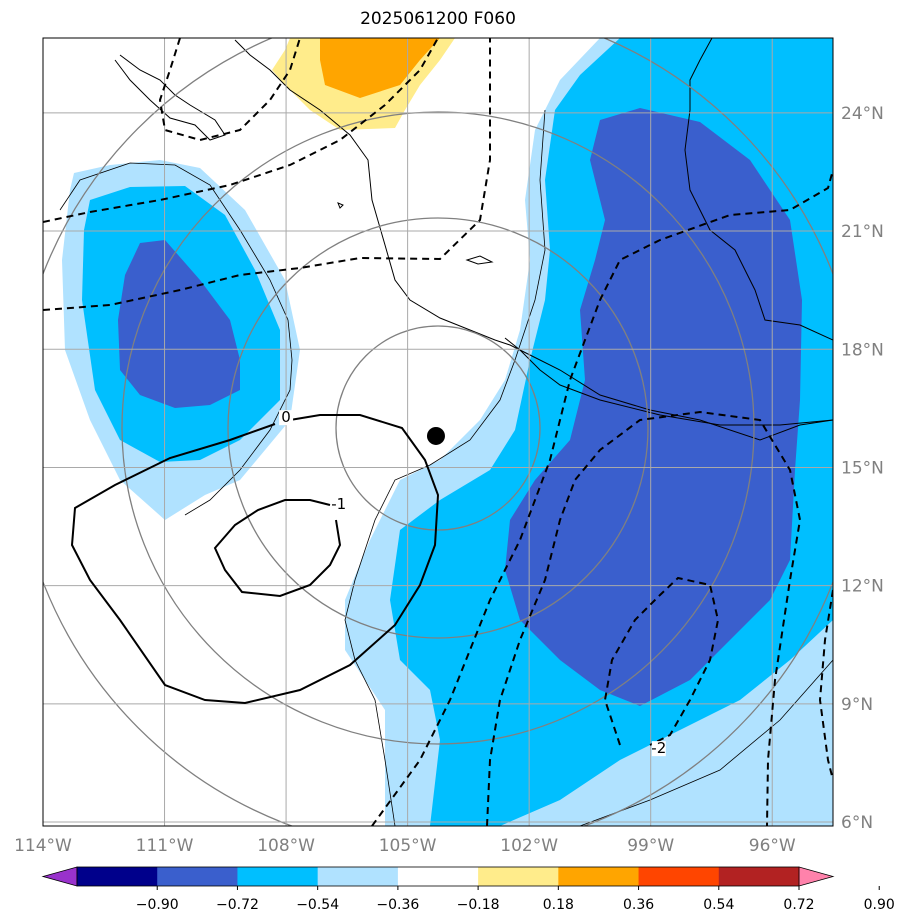 The height and width of the screenshot is (924, 903). I want to click on longitude-tick-label: 99°W, so click(650, 846).